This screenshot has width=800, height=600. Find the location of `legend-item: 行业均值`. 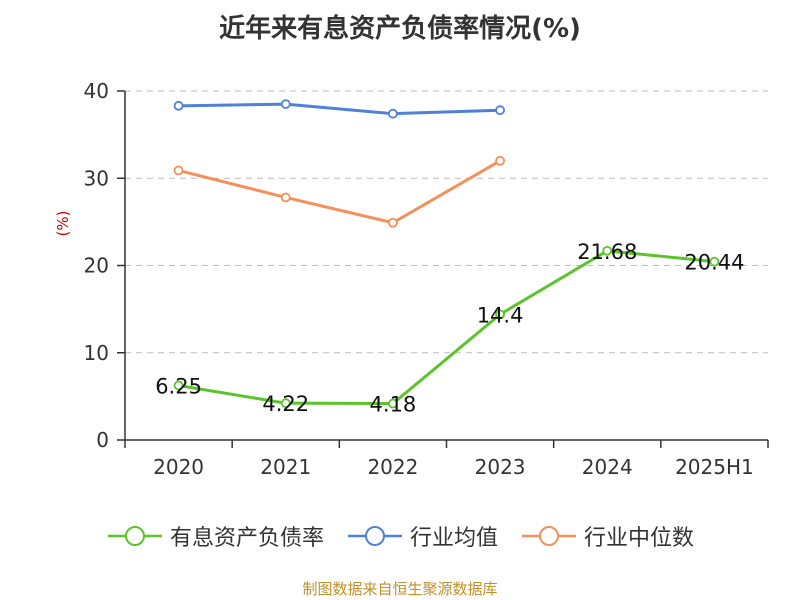

legend-item: 行业均值 is located at coordinates (422, 536).